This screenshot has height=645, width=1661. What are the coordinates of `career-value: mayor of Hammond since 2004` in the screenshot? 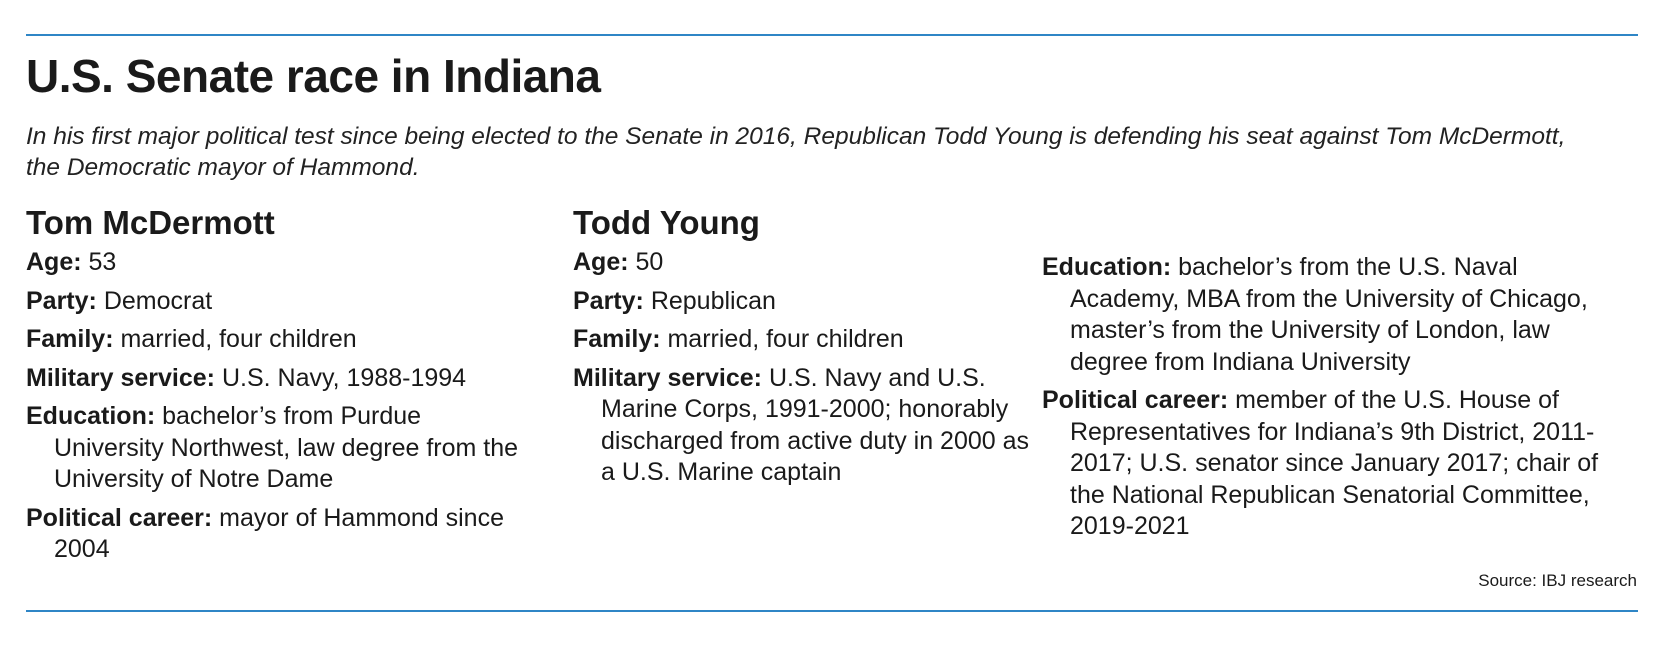 It's located at (279, 533).